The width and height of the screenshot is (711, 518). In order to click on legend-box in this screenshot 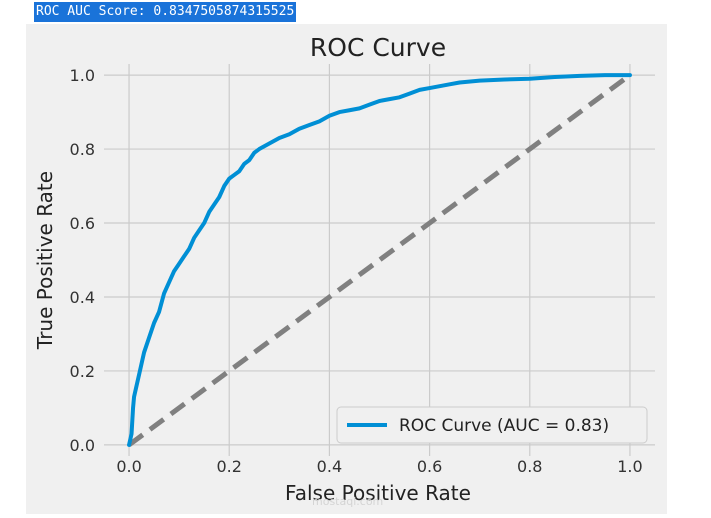, I will do `click(492, 425)`.